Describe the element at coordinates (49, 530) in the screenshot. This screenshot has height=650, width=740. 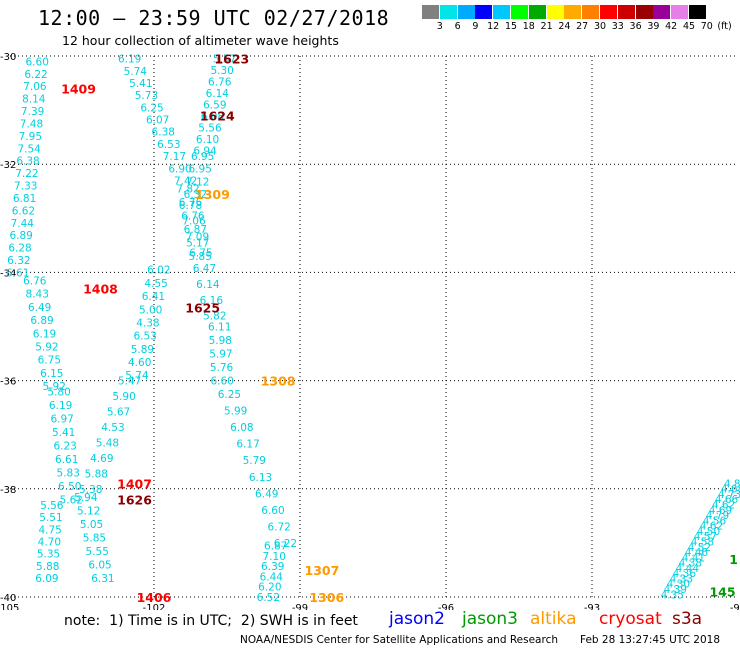
I see `wave-height-value: 4.75` at that location.